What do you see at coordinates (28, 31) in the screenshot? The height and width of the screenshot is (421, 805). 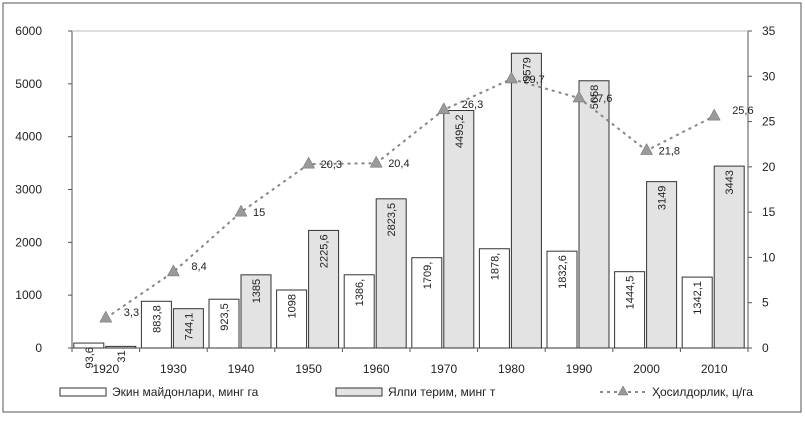 I see `left-tick-label: 6000` at bounding box center [28, 31].